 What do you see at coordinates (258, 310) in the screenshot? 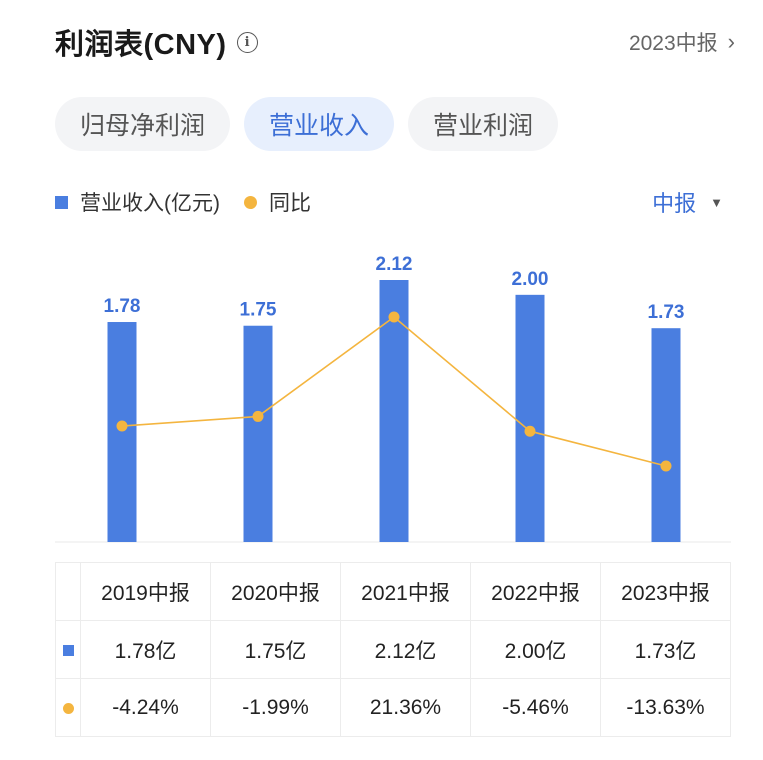
I see `bar-value-label: 1.75` at bounding box center [258, 310].